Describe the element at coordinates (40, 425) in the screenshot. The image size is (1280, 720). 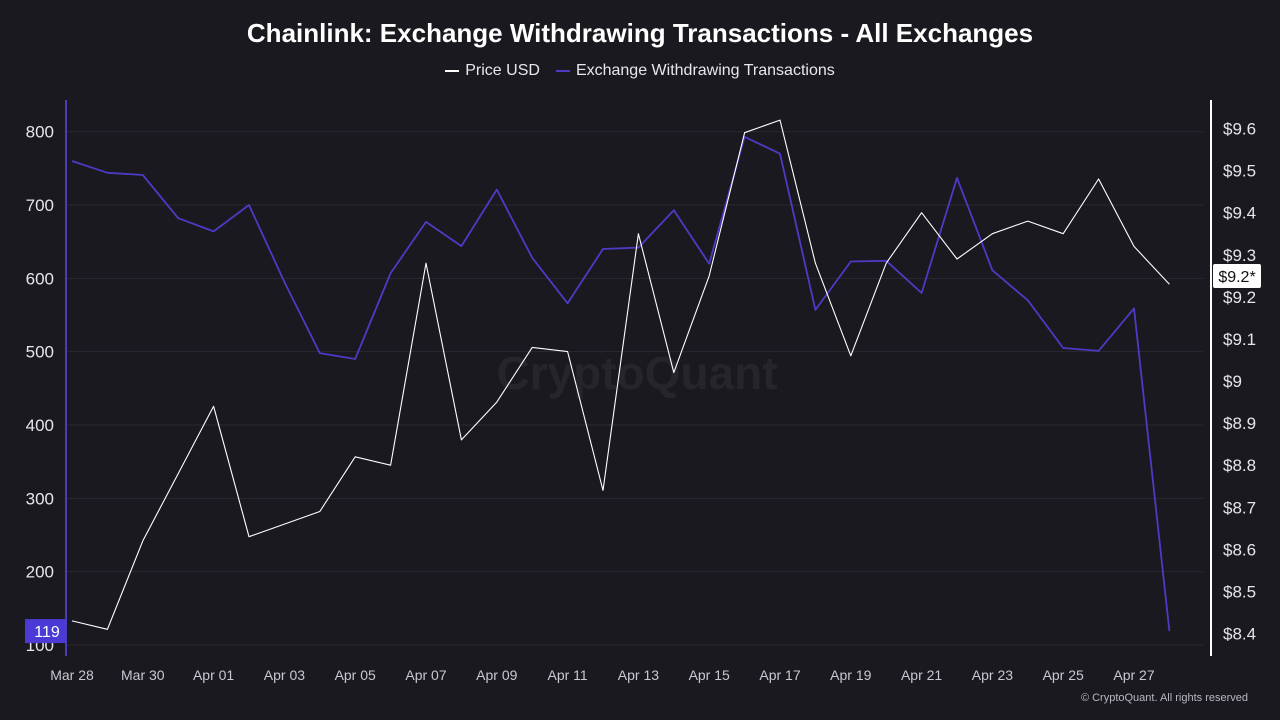
I see `y-left-tick-label: 400` at that location.